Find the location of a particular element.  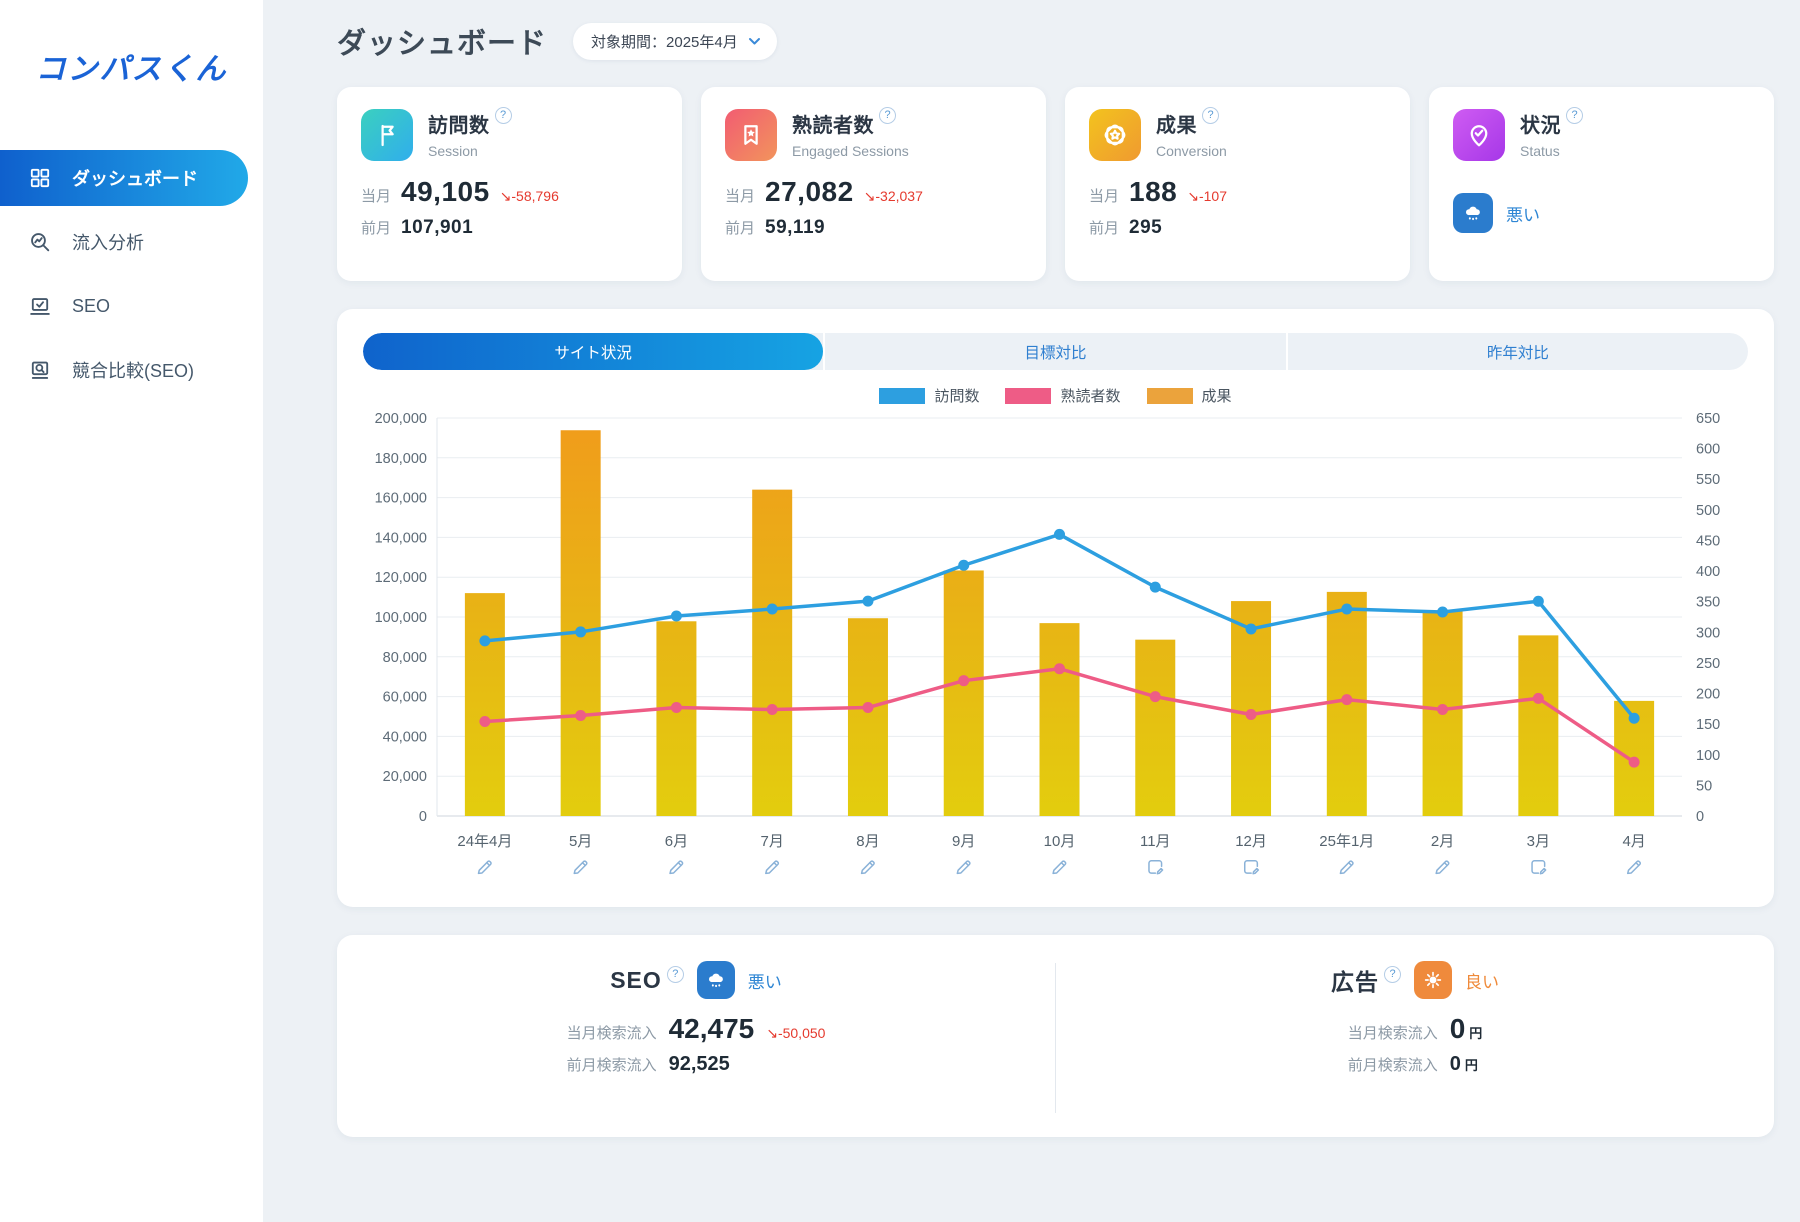

svg-text: 150 is located at coordinates (1708, 725).